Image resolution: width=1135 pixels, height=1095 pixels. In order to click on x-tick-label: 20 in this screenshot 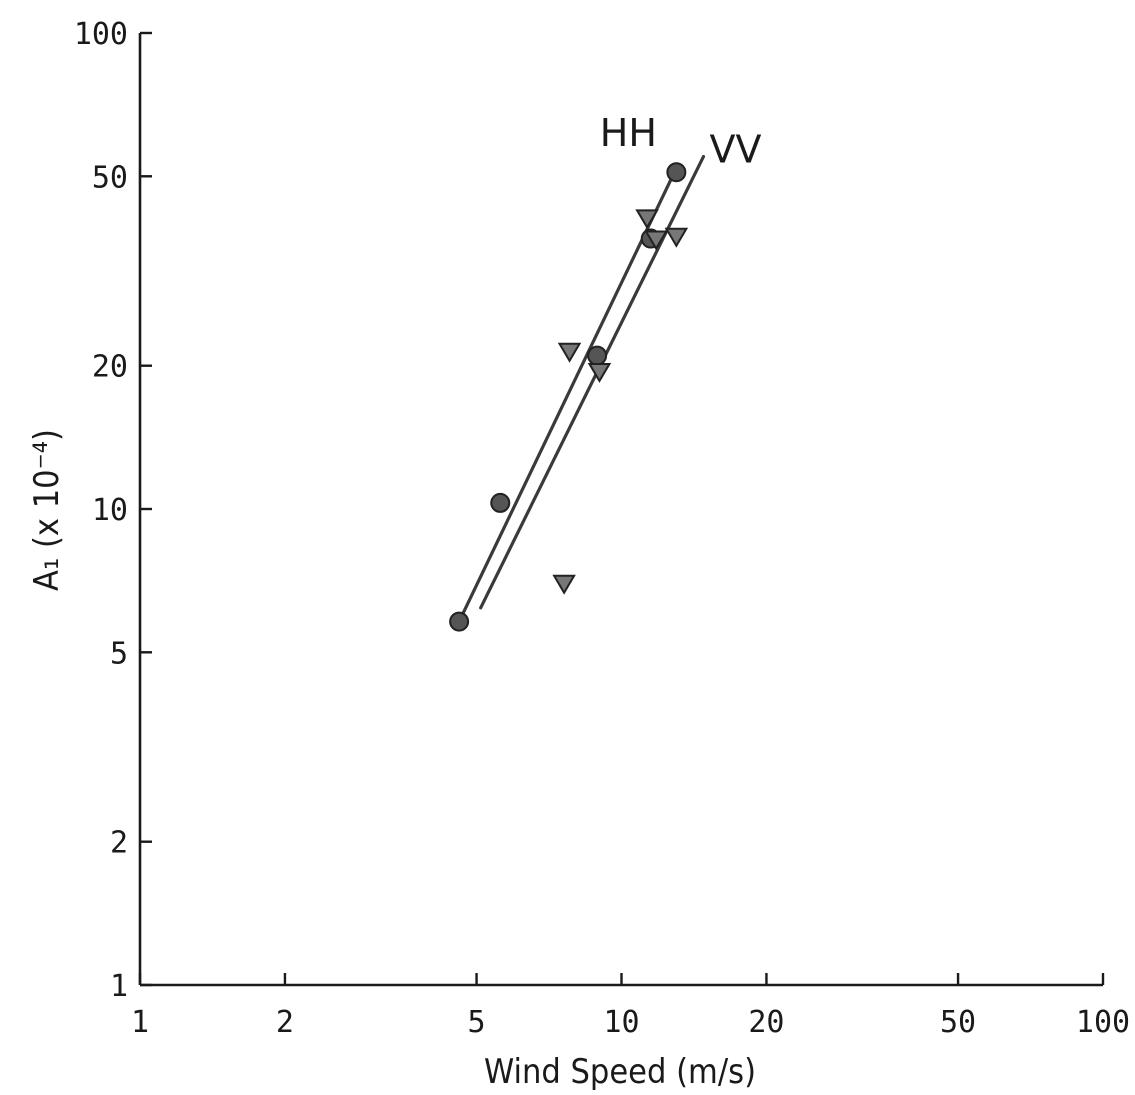, I will do `click(766, 1022)`.